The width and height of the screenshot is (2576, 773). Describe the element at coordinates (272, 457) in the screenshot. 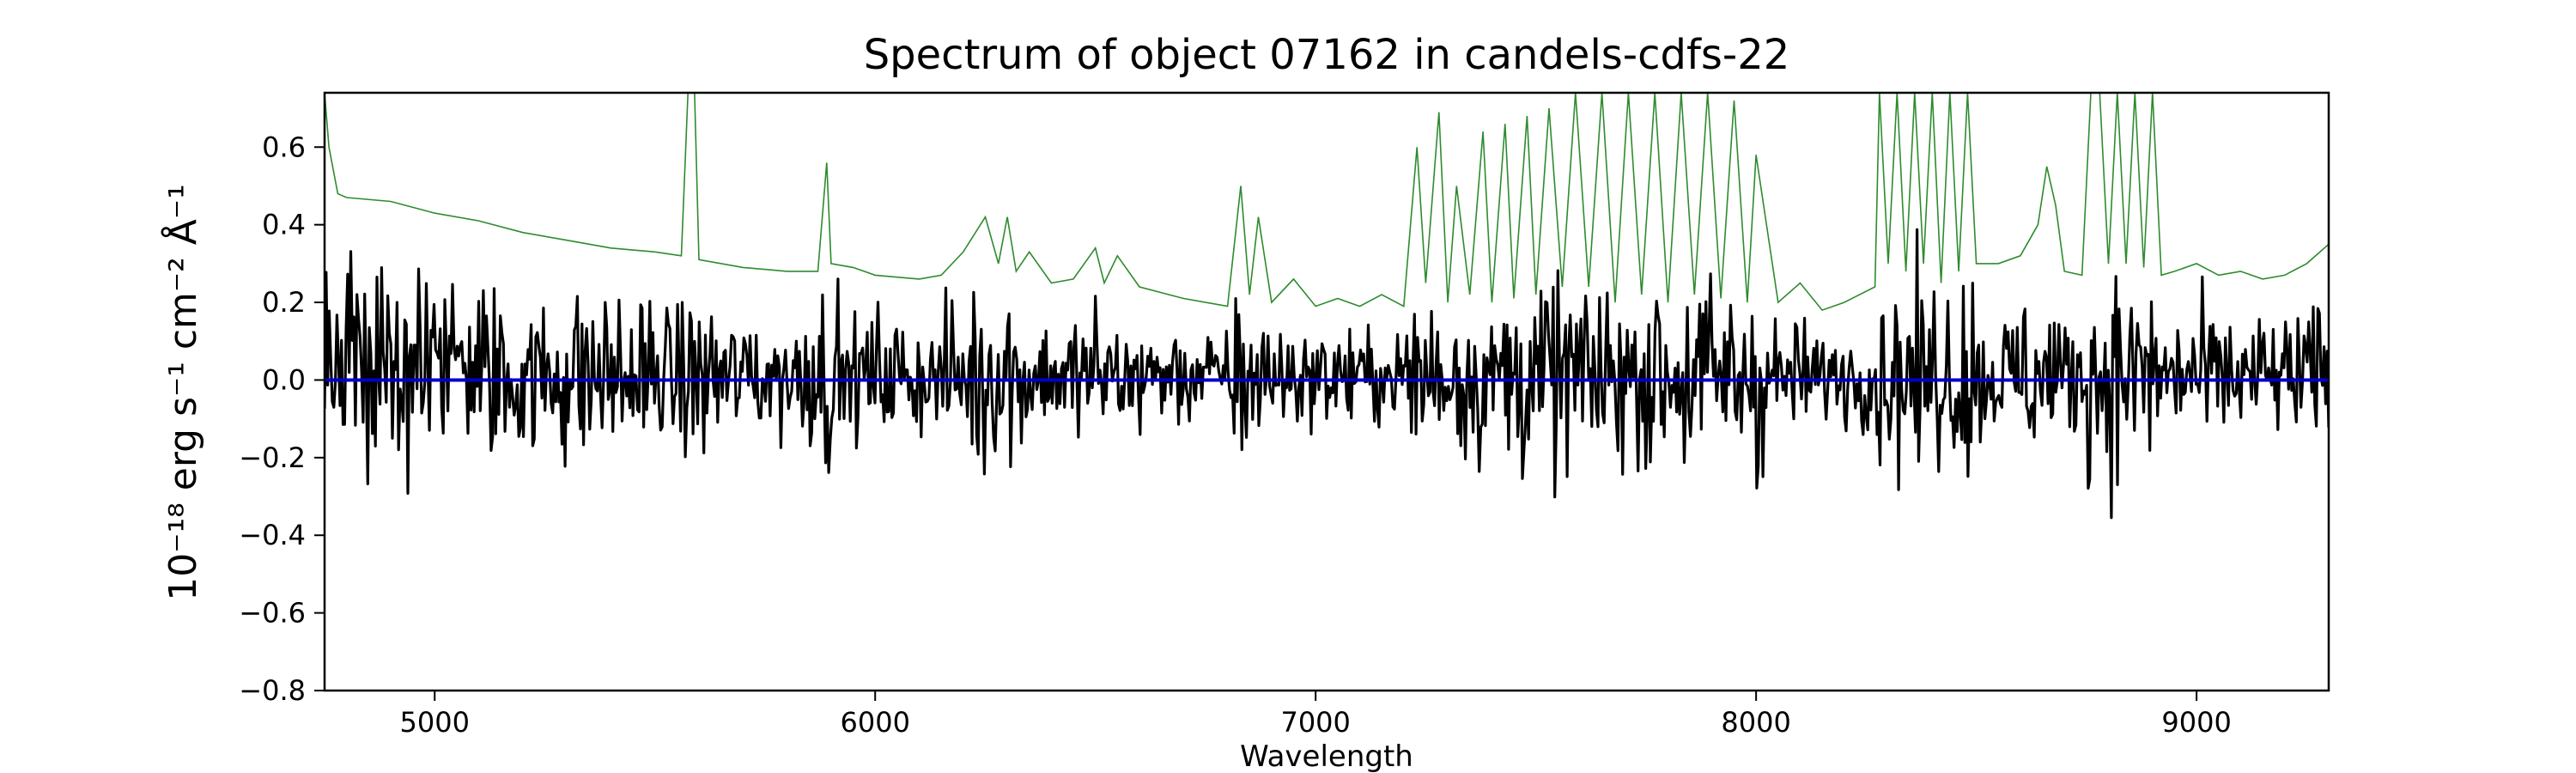

I see `y-tick-label: −0.2` at that location.